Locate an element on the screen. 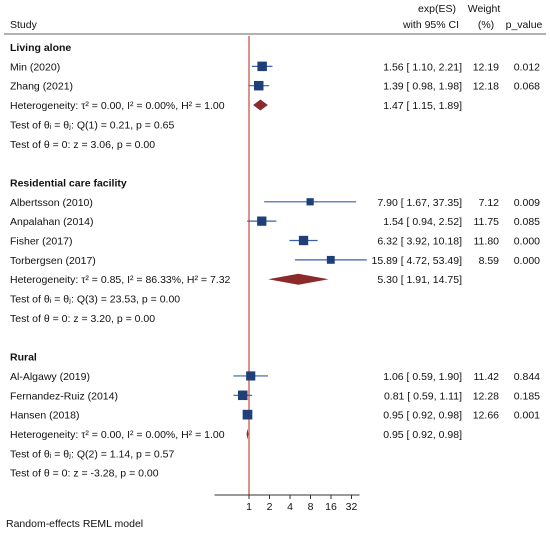 The height and width of the screenshot is (539, 550). test-note: Test of θᵢ = θⱼ: Q(2) = 1.14, p = 0.57 is located at coordinates (92, 454).